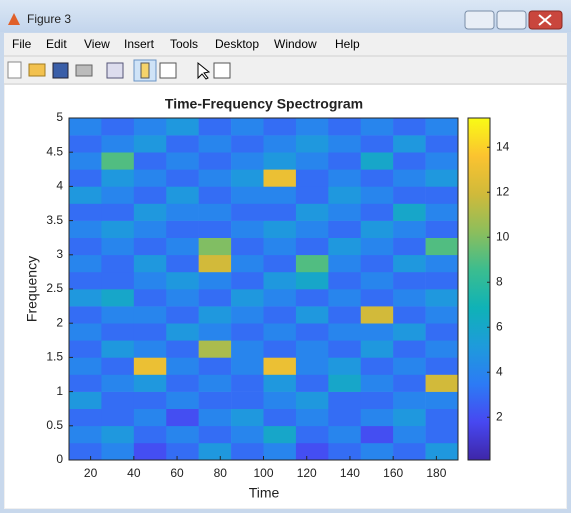 This screenshot has height=513, width=571. I want to click on x-tick-label: 20, so click(91, 473).